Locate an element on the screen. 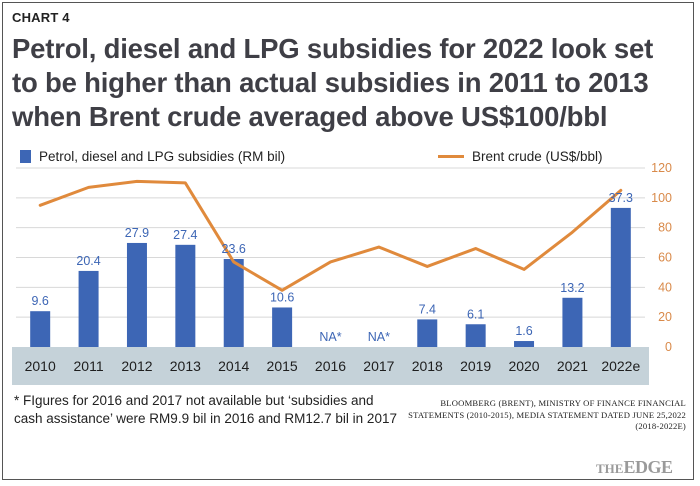 Image resolution: width=700 pixels, height=486 pixels. category-tick-label: 2011 is located at coordinates (89, 366).